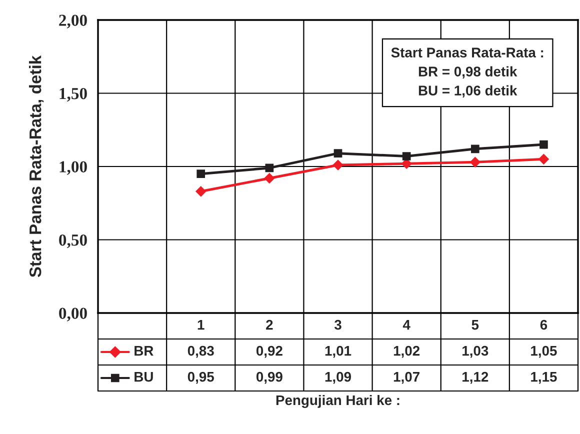  Describe the element at coordinates (269, 325) in the screenshot. I see `x-tick-label: 2` at that location.